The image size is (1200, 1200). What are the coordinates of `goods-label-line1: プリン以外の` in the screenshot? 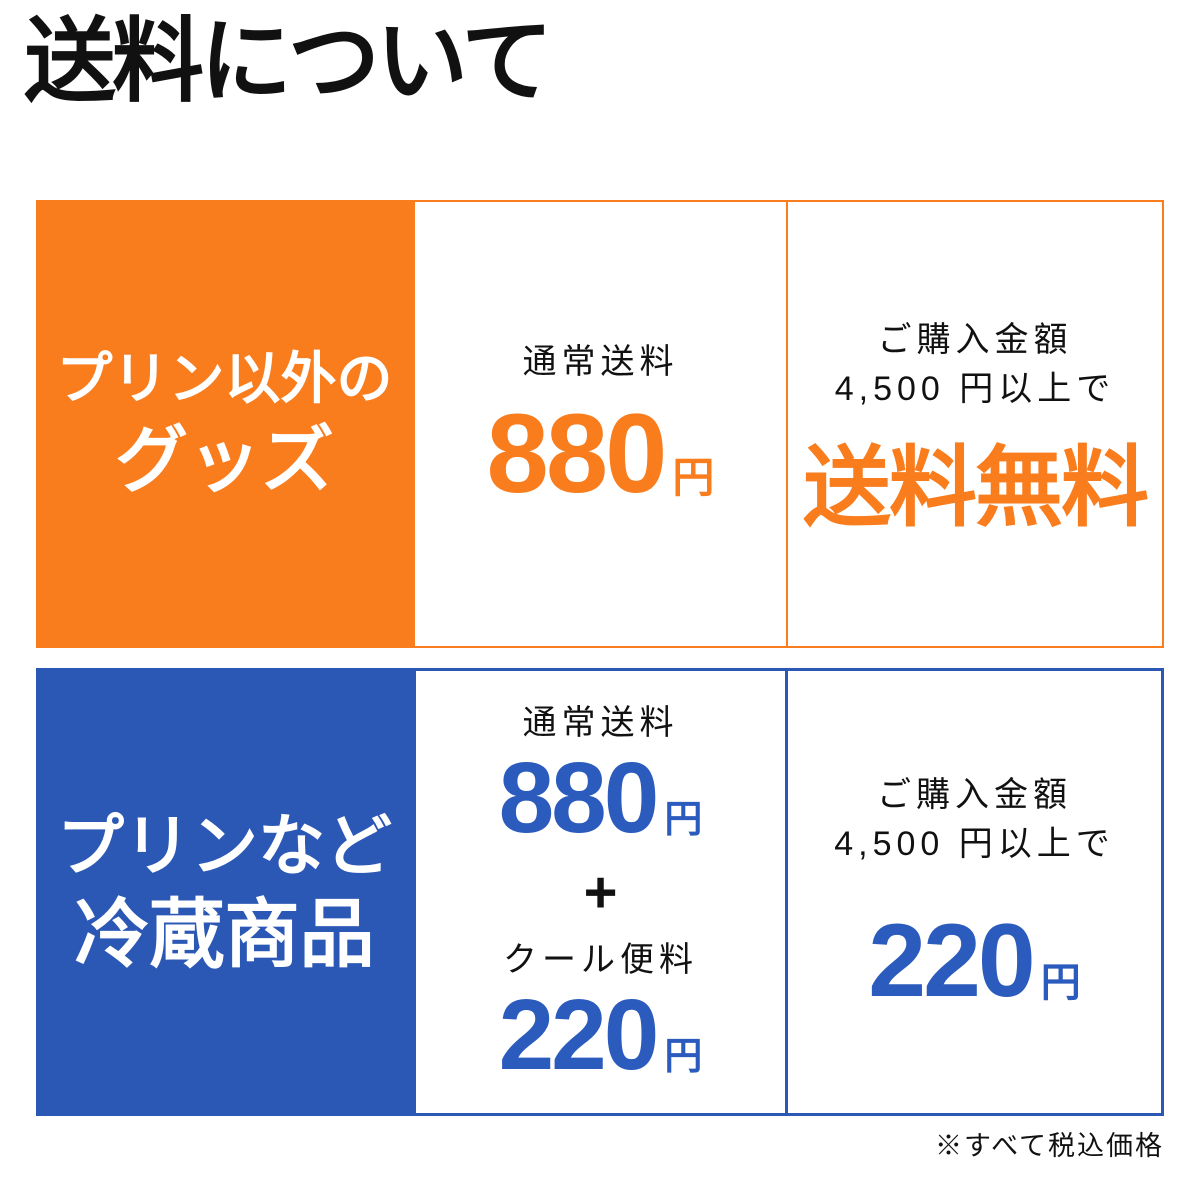 It's located at (224, 378).